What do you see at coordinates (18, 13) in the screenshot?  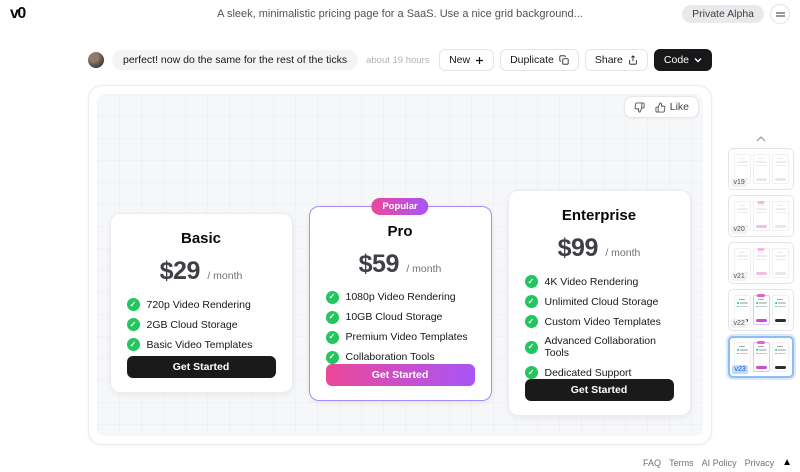 I see `v0-logo: v0` at bounding box center [18, 13].